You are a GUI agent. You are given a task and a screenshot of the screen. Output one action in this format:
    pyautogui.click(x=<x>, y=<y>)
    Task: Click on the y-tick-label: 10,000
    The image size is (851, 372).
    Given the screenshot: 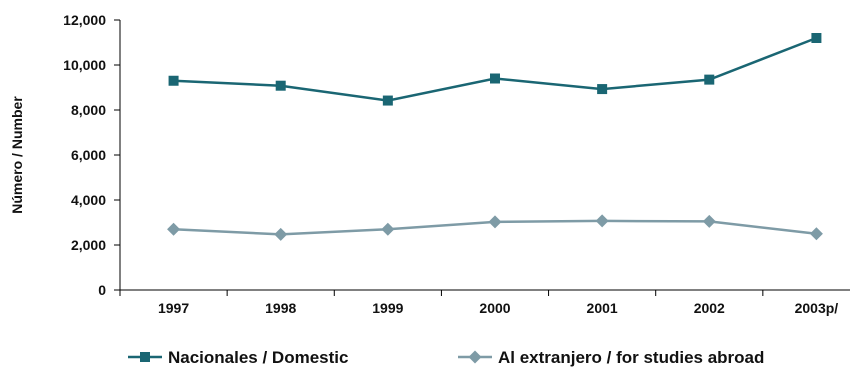 What is the action you would take?
    pyautogui.click(x=84, y=65)
    